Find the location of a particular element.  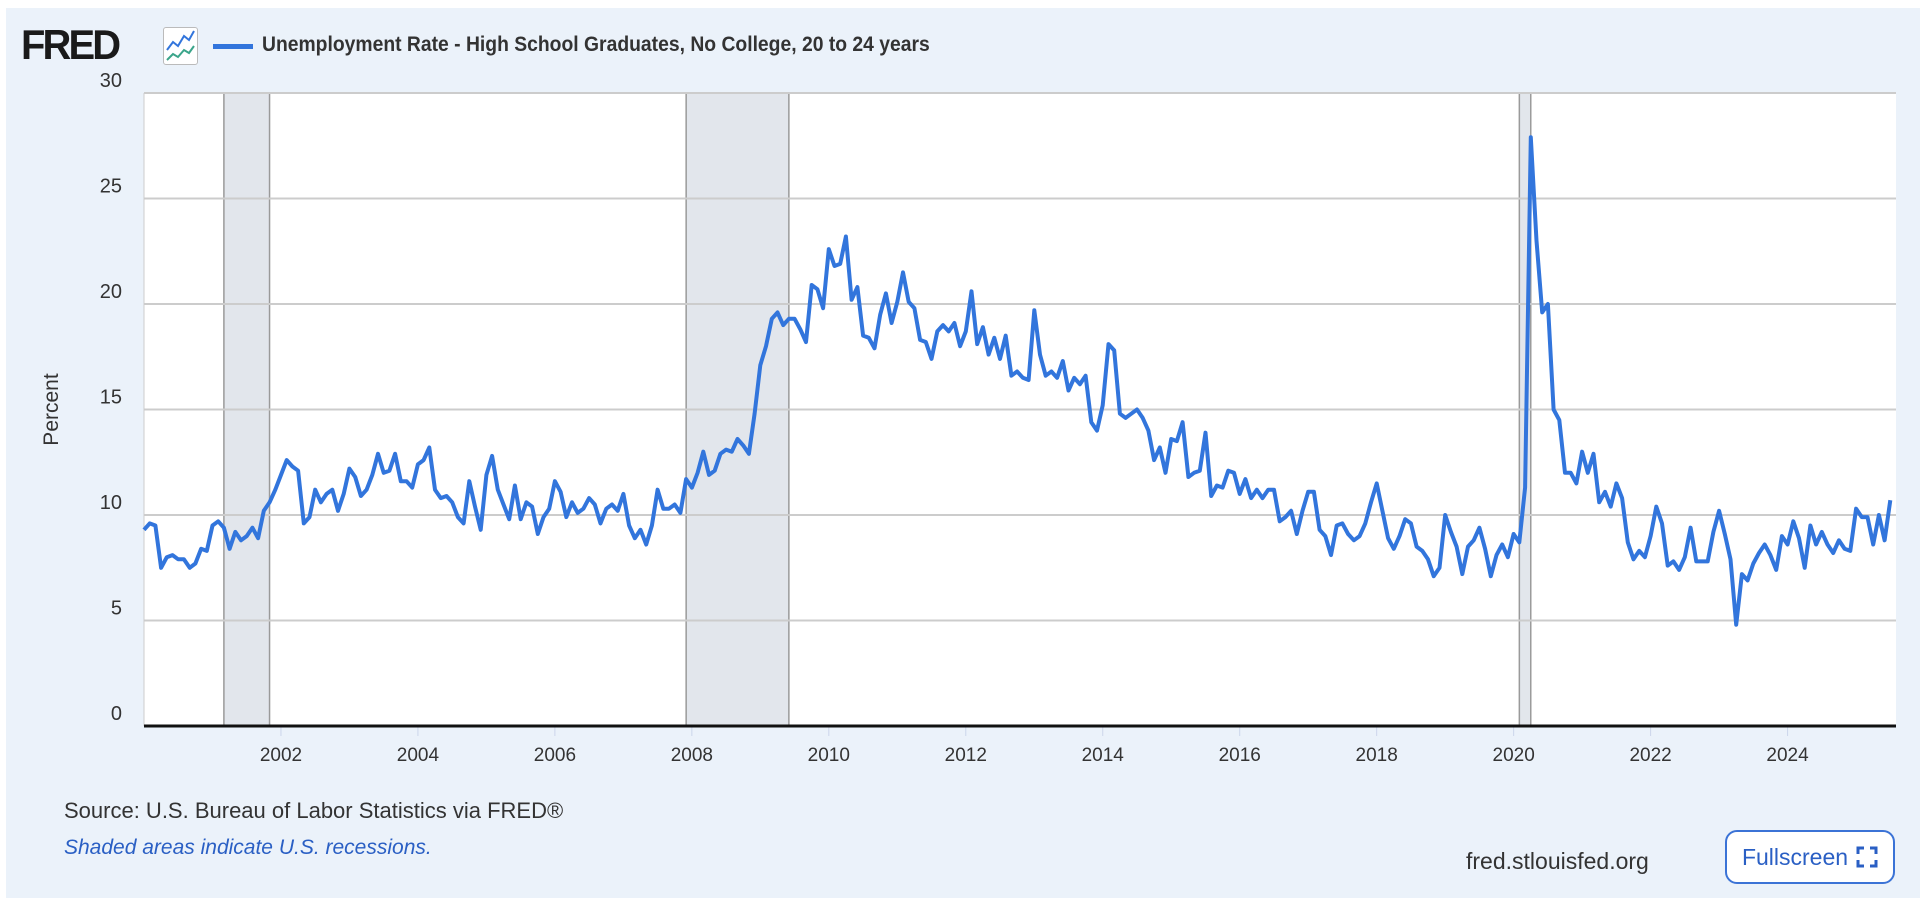

y-tick-label: 20 is located at coordinates (111, 292).